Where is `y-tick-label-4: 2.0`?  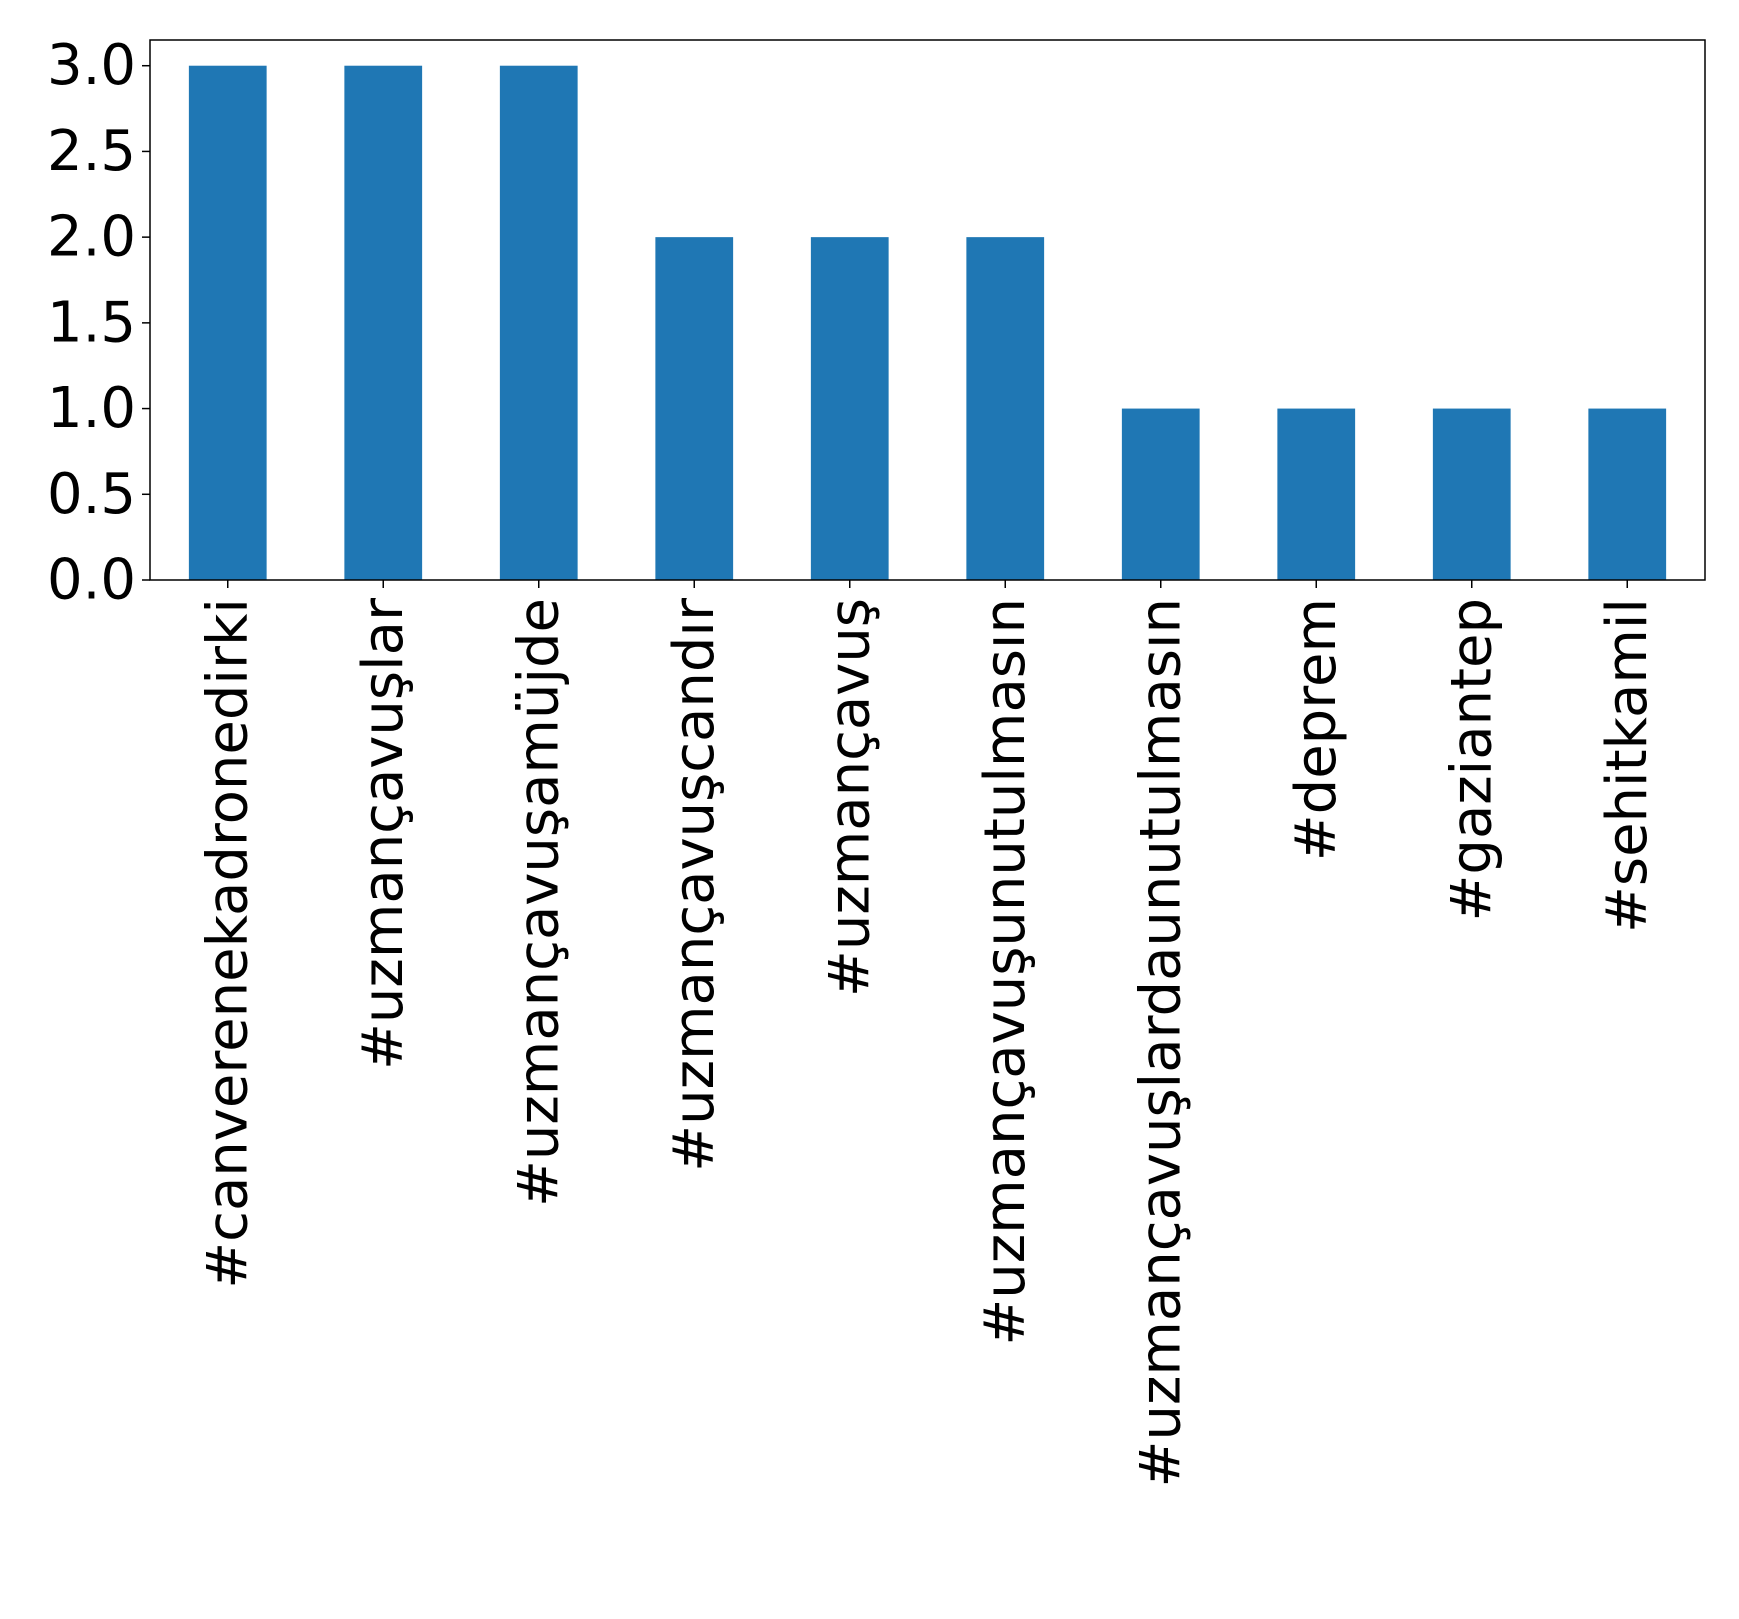
y-tick-label-4: 2.0 is located at coordinates (91, 237).